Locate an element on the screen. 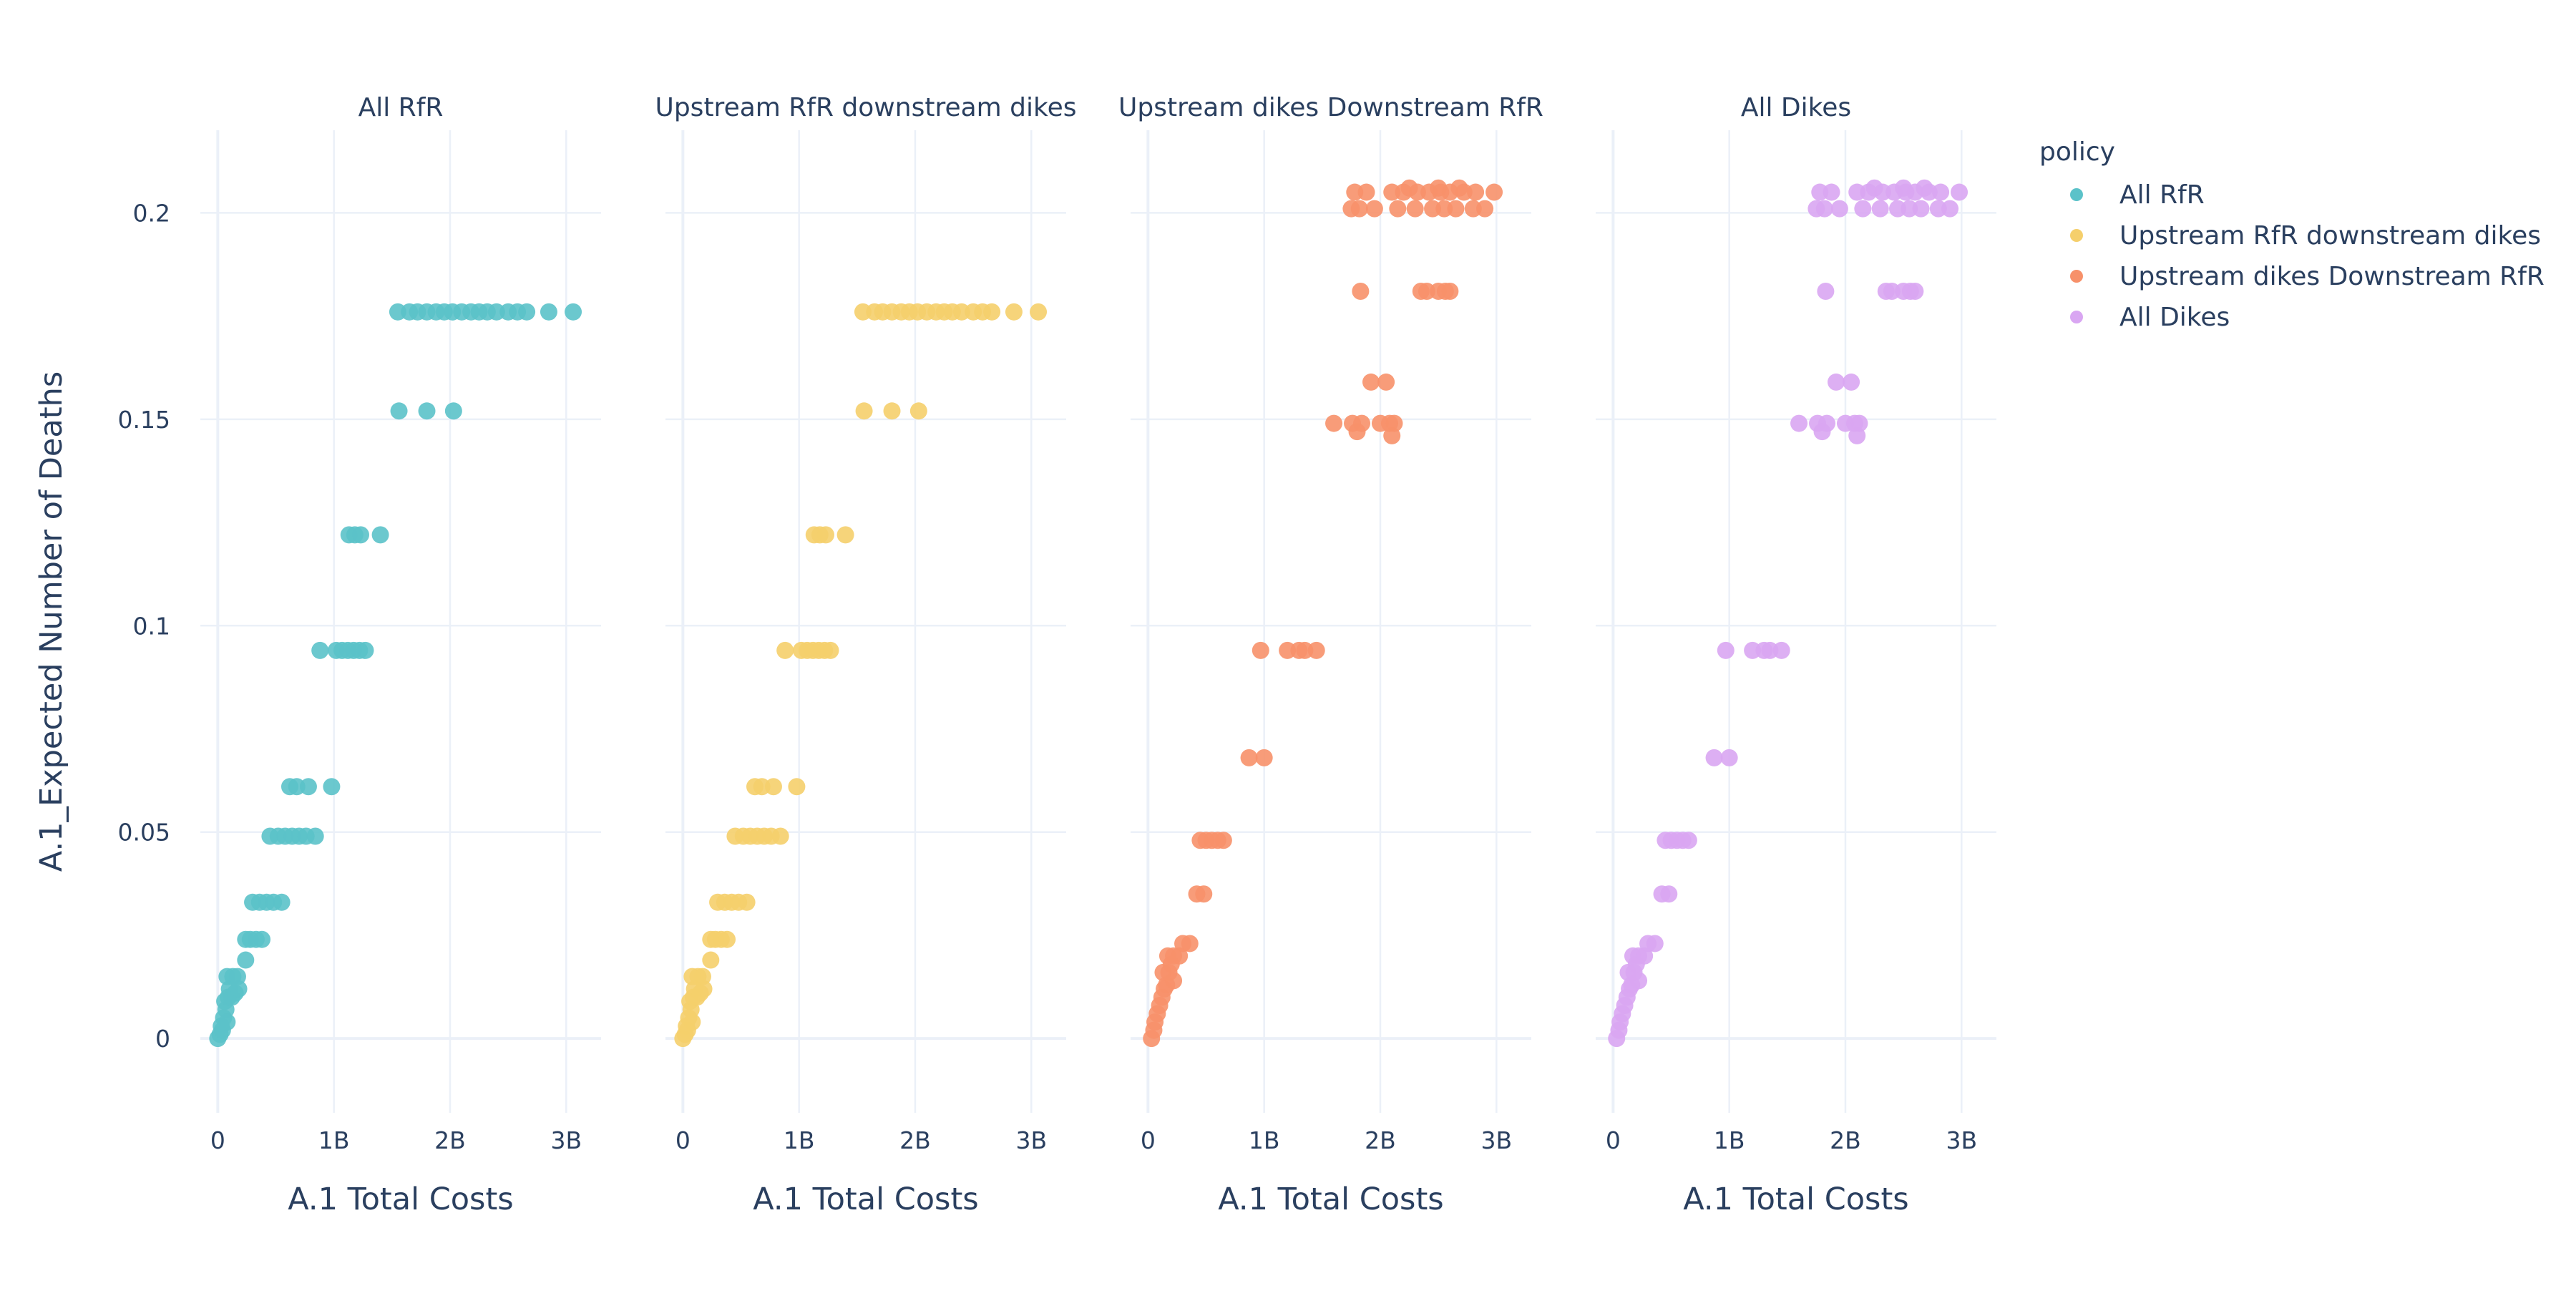  legend-title: policy is located at coordinates (2077, 152).